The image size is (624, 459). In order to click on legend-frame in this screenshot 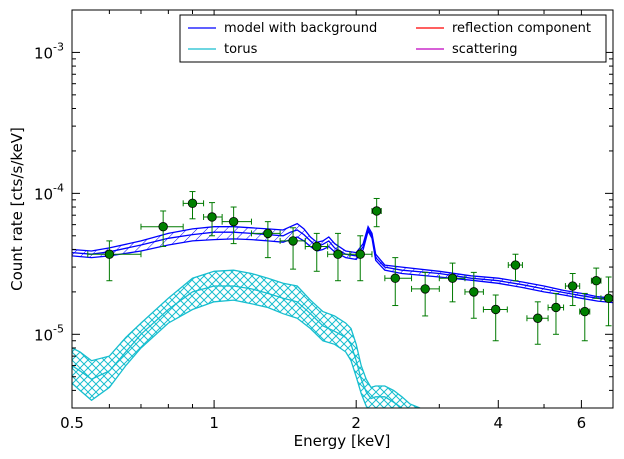, I will do `click(393, 38)`.